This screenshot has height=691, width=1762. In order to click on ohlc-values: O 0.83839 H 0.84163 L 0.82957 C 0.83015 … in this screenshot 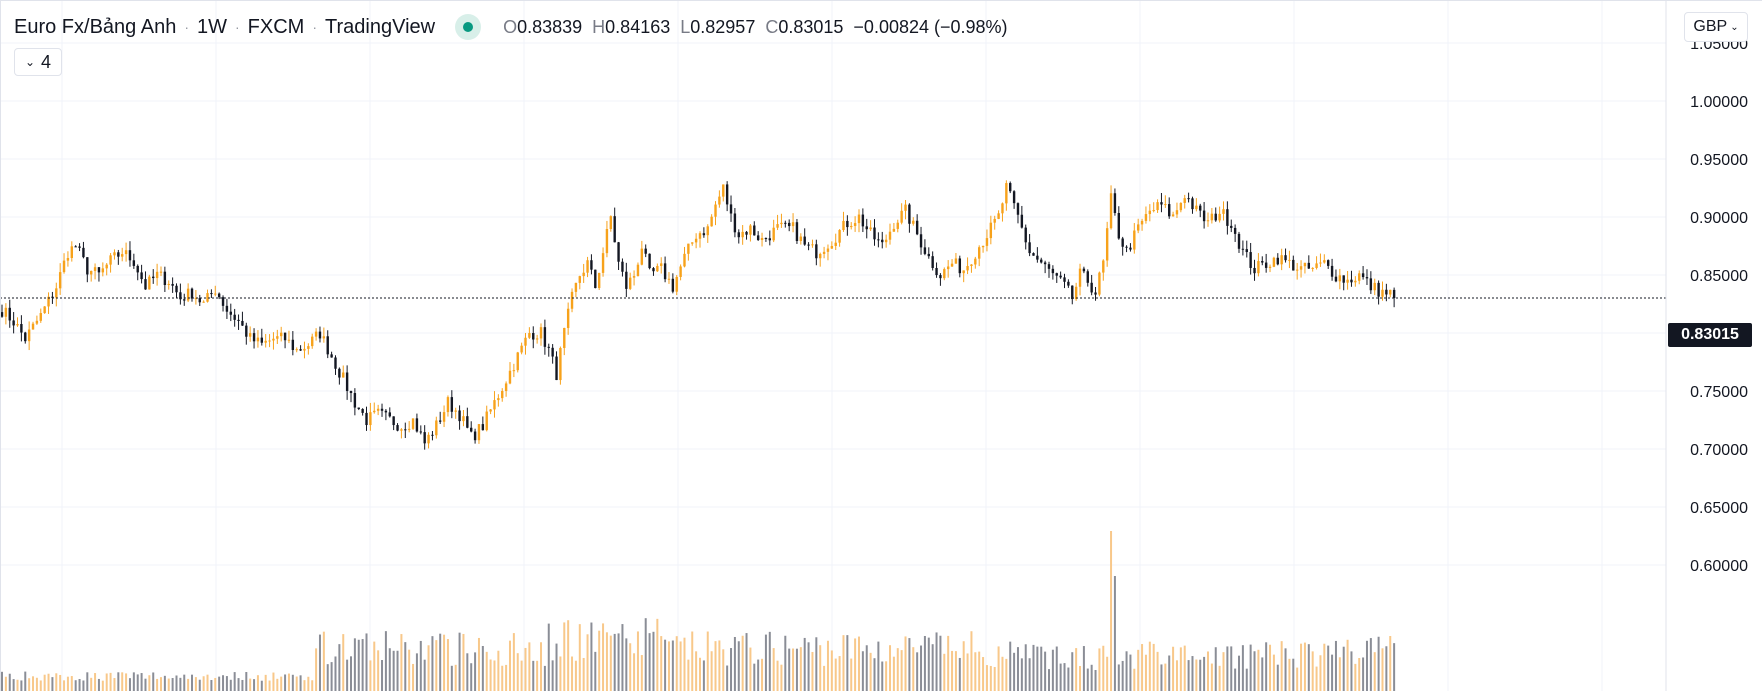, I will do `click(755, 27)`.